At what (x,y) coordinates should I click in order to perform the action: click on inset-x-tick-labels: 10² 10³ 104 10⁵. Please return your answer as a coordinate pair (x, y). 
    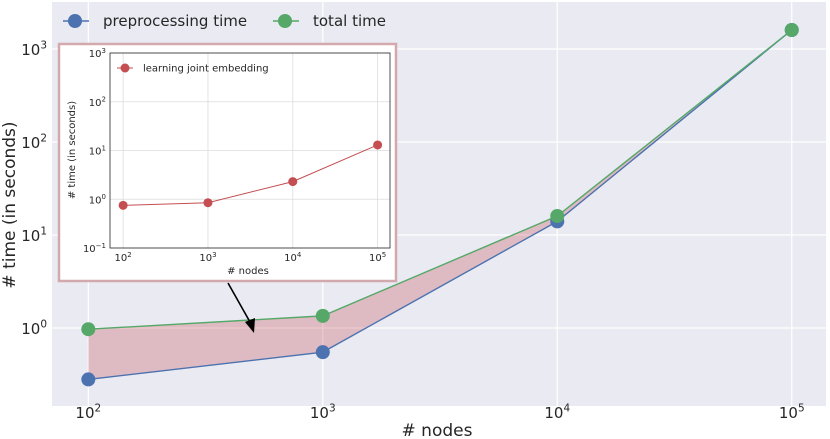
    Looking at the image, I should click on (251, 257).